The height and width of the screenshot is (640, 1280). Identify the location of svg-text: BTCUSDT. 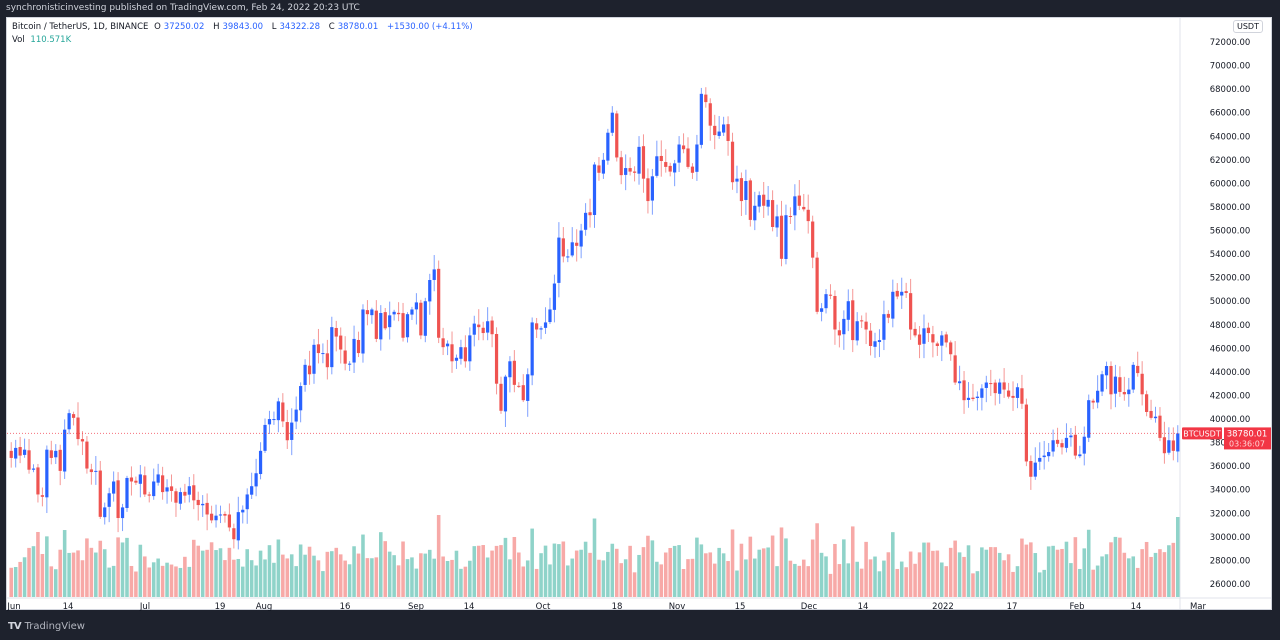
(1202, 433).